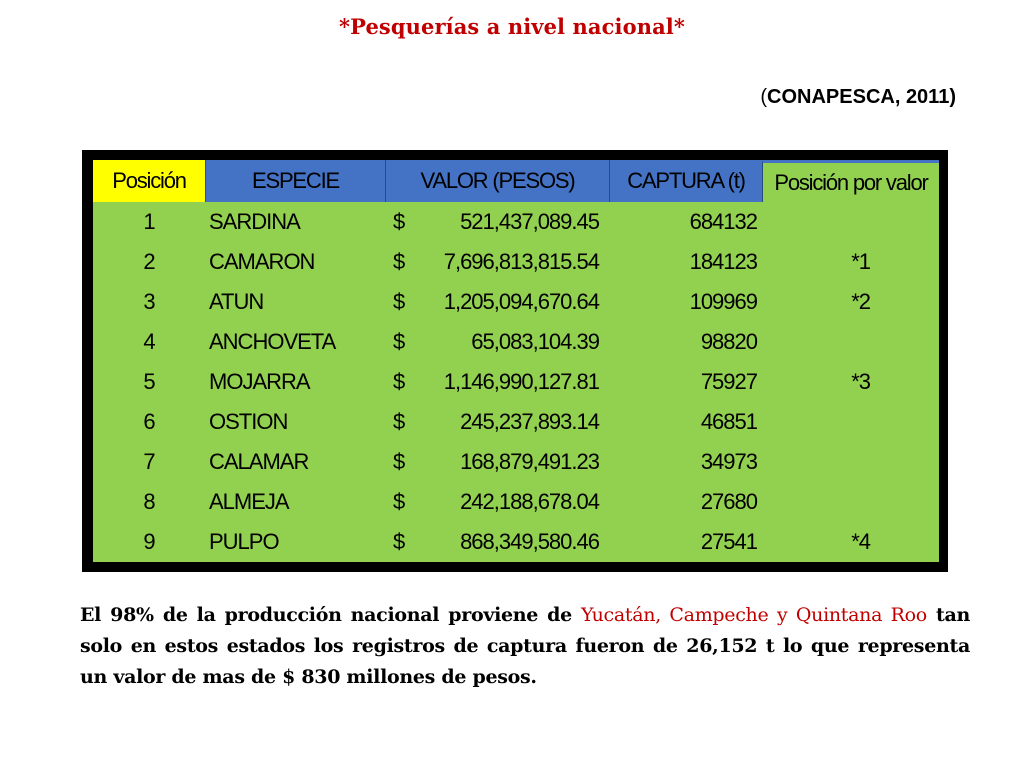 The image size is (1024, 768). I want to click on table-row: 3 ATUN $ 1,205,094,670.64 109969 *2, so click(516, 302).